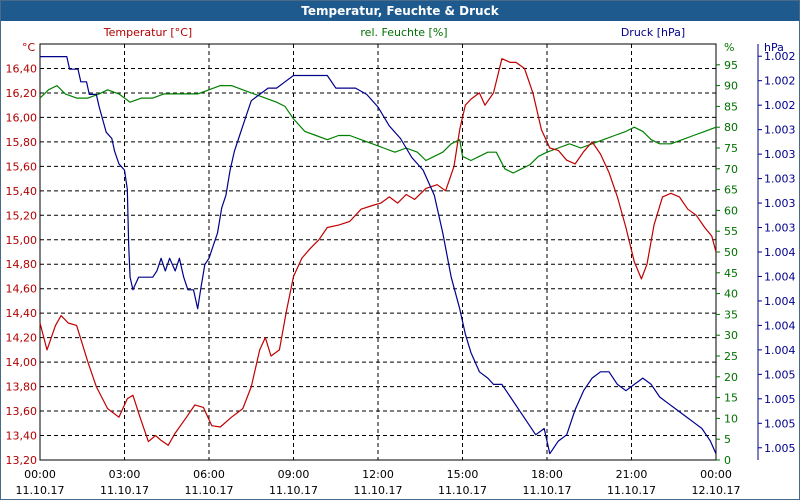  I want to click on humidity-axis: 0 5 10 15 20 25 30 35 40 45 50 55 60 65 70 75 80 85 90 95, so click(727, 263).